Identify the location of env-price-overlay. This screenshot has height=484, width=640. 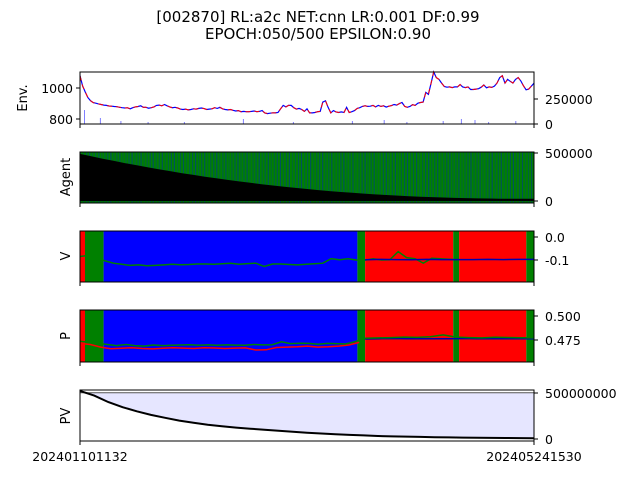
(307, 93).